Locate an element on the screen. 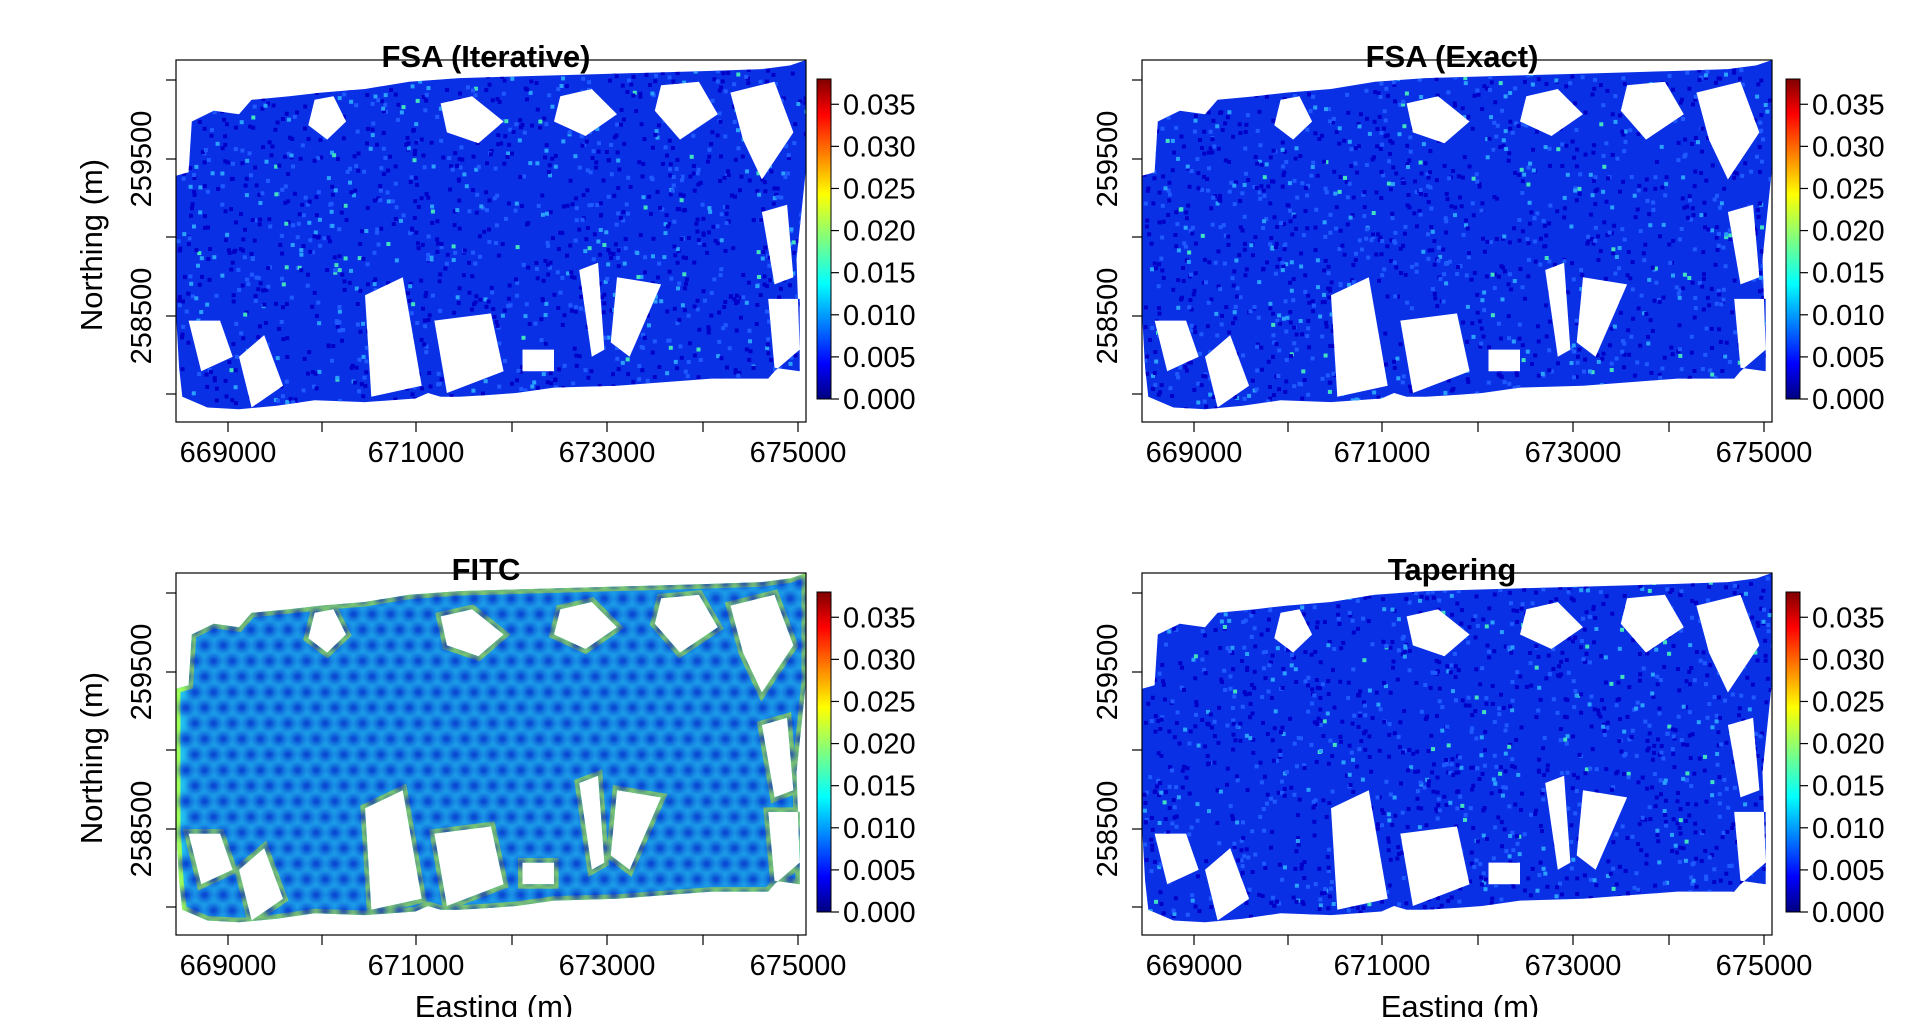 The image size is (1920, 1017). chart-title: FSA (Iterative) is located at coordinates (485, 56).